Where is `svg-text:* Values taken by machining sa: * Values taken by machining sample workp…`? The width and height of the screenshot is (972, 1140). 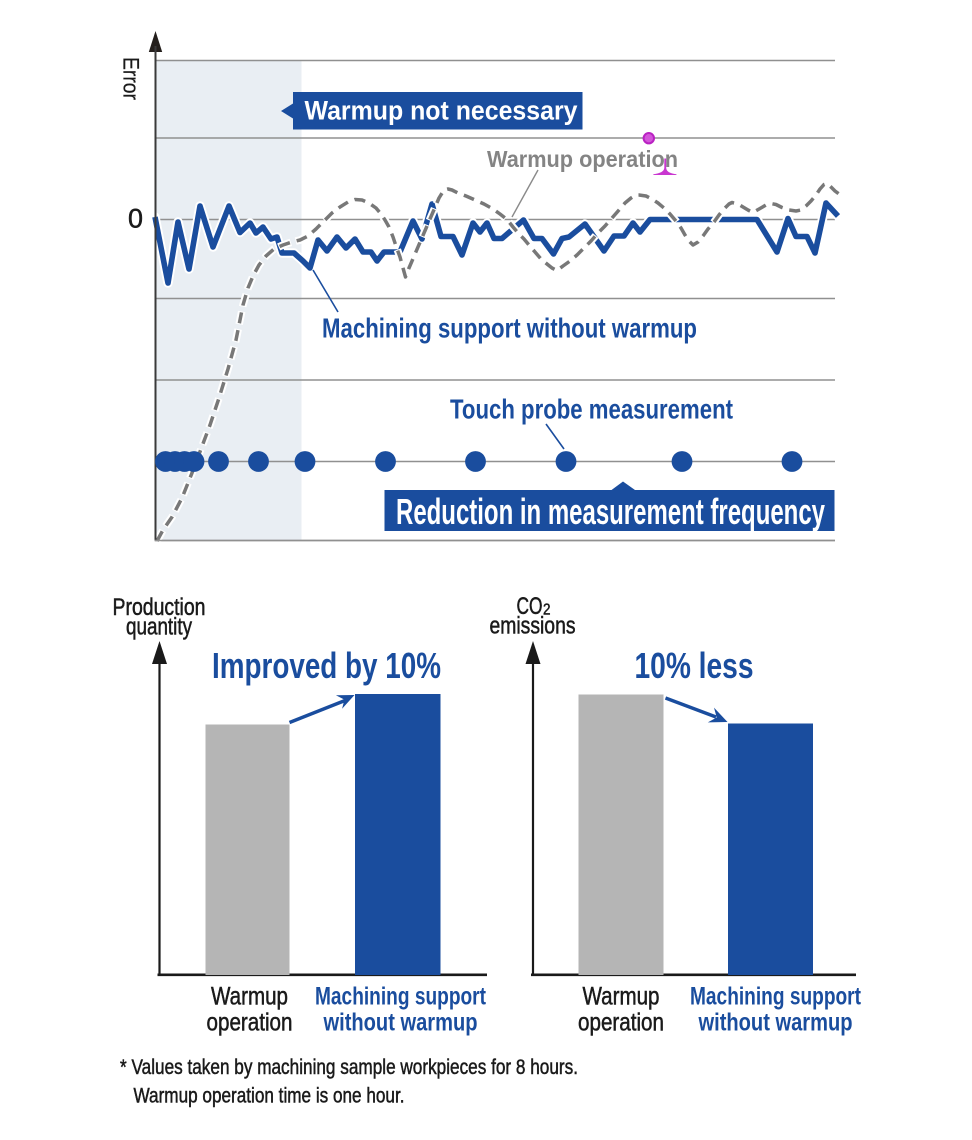 svg-text:* Values taken by machining sa: * Values taken by machining sample workp… is located at coordinates (349, 1067).